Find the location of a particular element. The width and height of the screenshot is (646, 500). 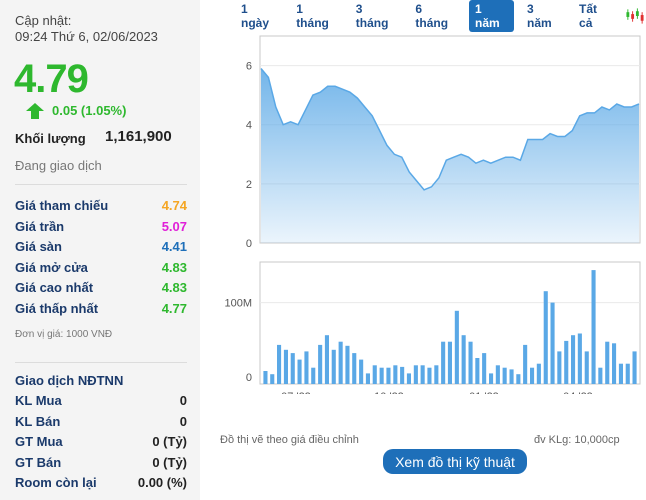

volume-y-tick-zero: 0 is located at coordinates (249, 378).